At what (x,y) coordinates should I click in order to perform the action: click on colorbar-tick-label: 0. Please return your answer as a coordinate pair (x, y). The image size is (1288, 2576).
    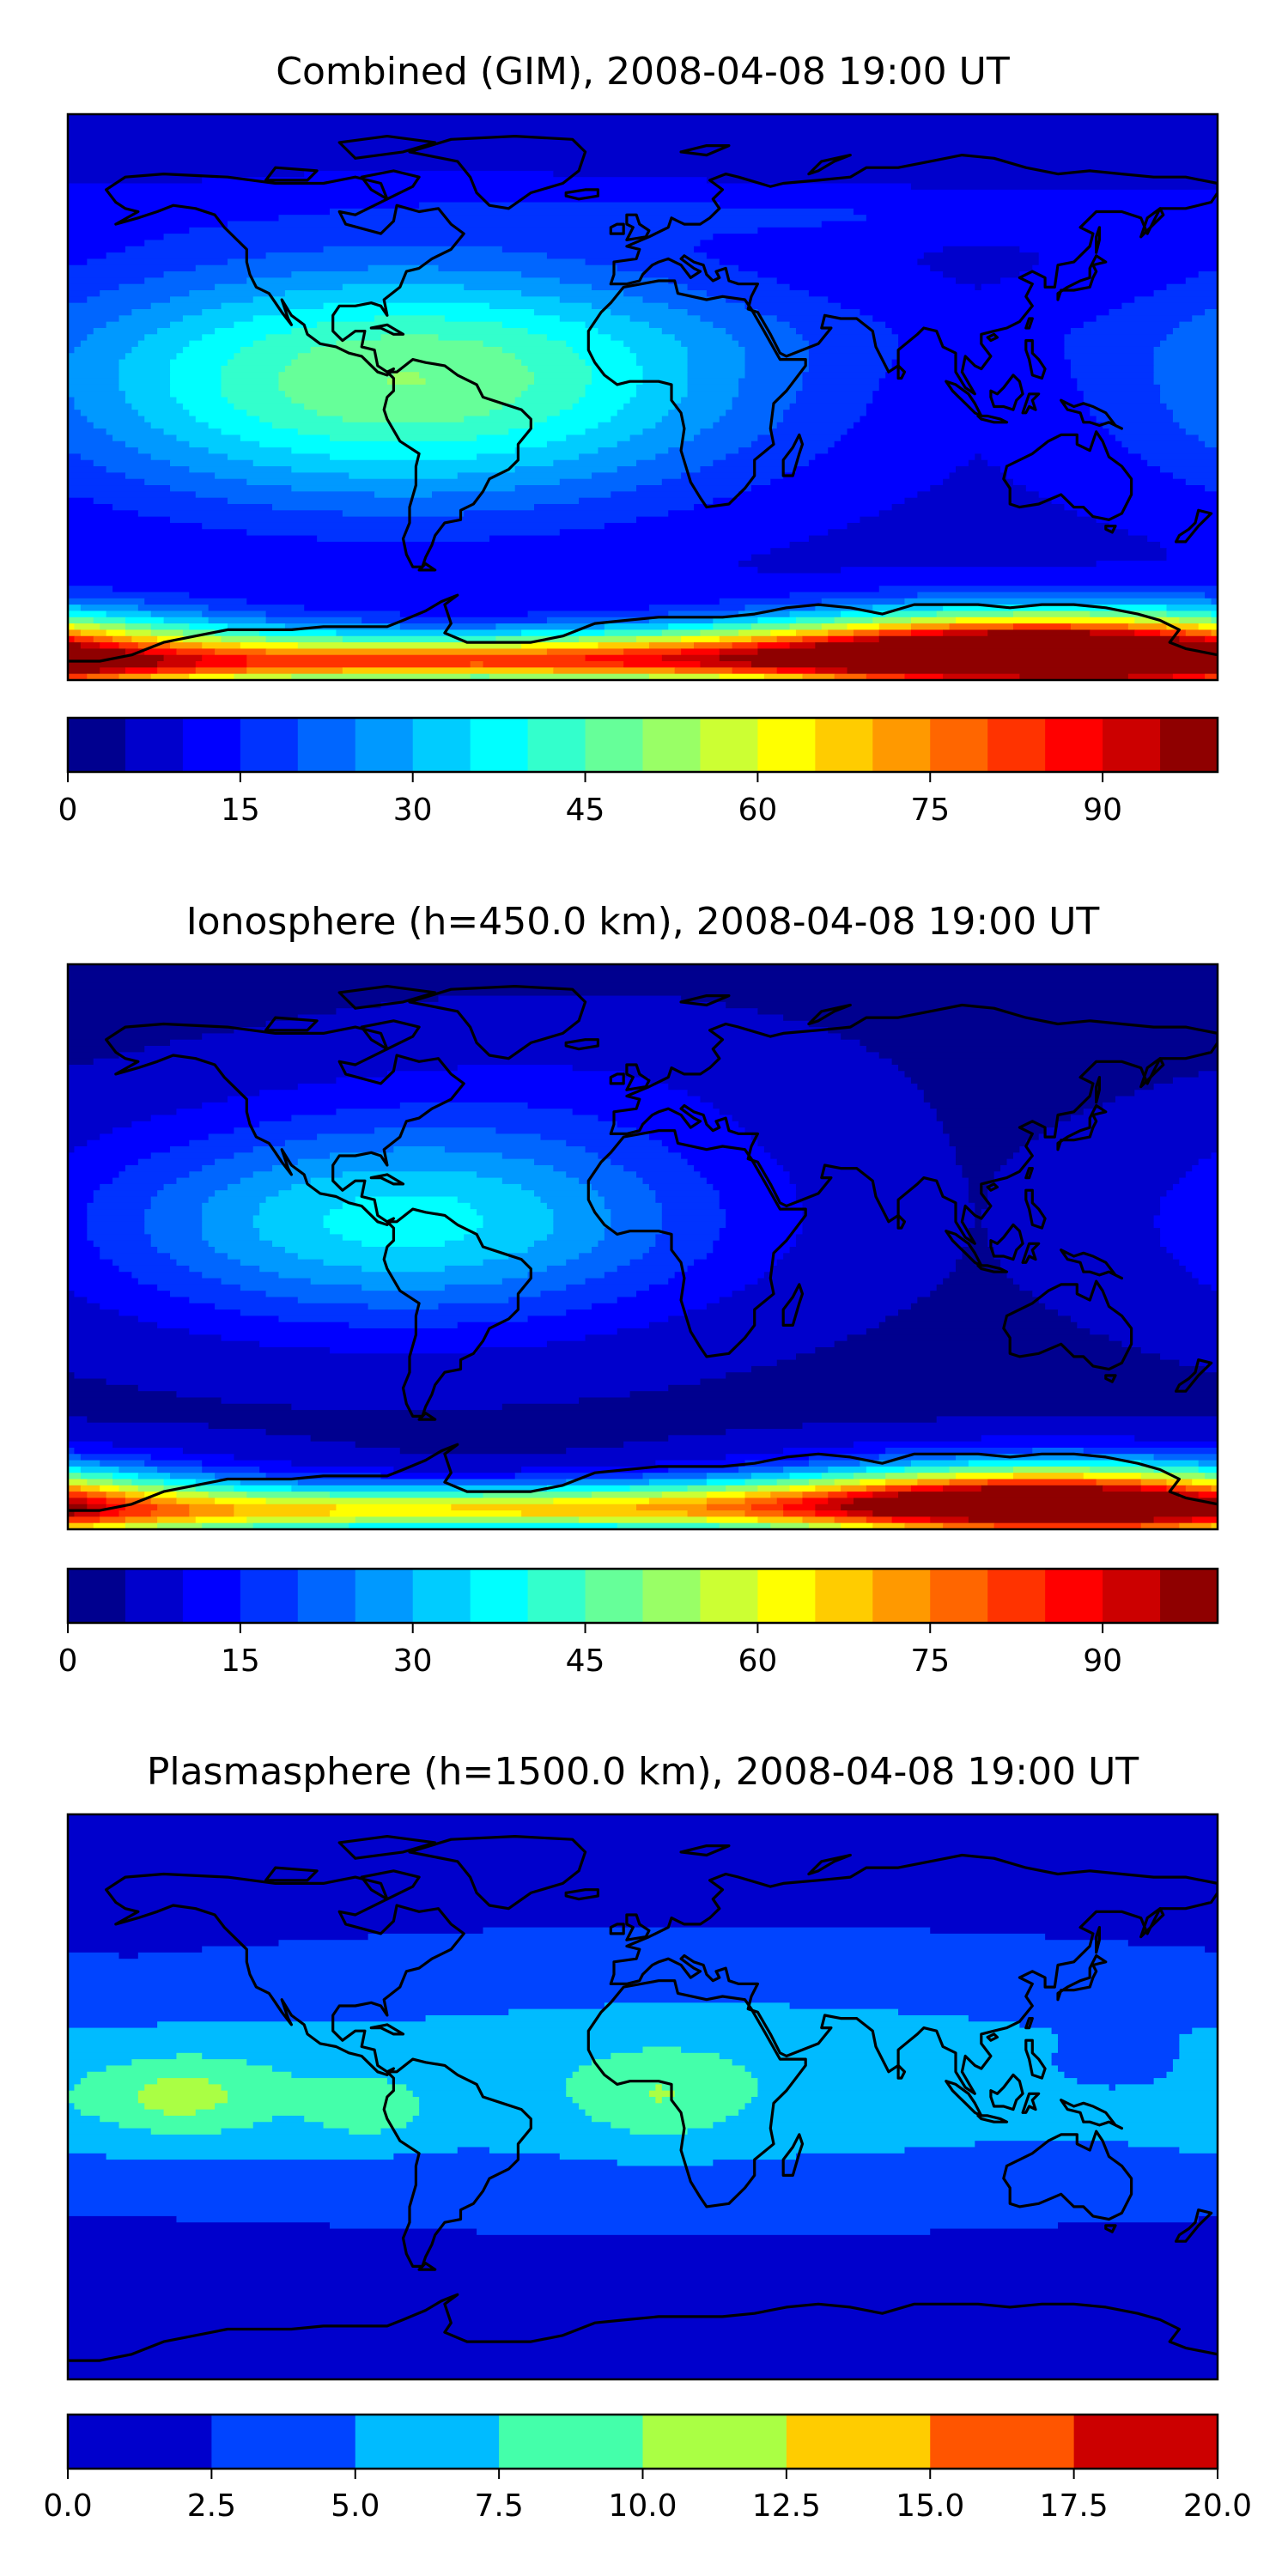
    Looking at the image, I should click on (68, 1661).